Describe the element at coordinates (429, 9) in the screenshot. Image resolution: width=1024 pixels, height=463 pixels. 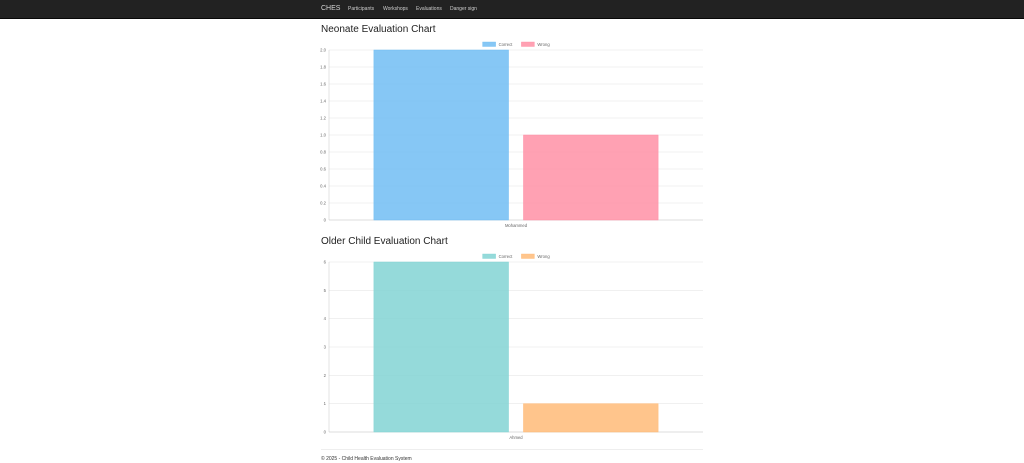
I see `nav-evaluations: Evaluations` at that location.